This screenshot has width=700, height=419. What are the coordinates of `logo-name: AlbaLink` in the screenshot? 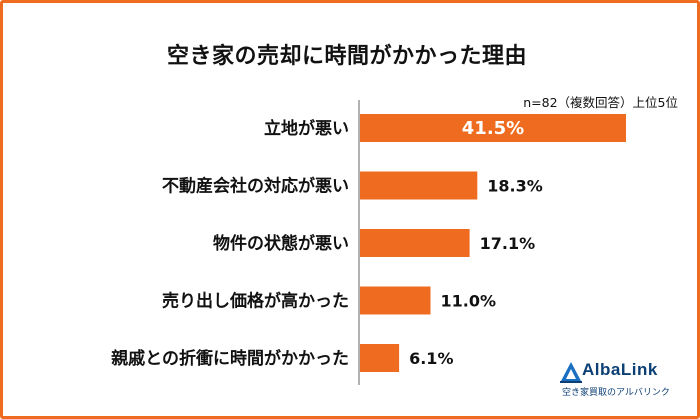 It's located at (620, 369).